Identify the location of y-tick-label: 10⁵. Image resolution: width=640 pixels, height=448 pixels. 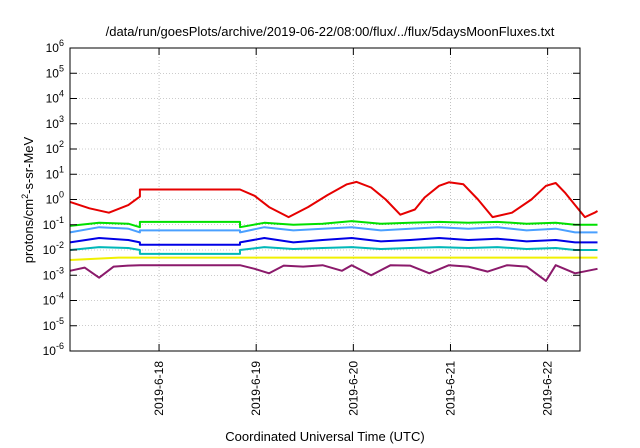
(55, 71).